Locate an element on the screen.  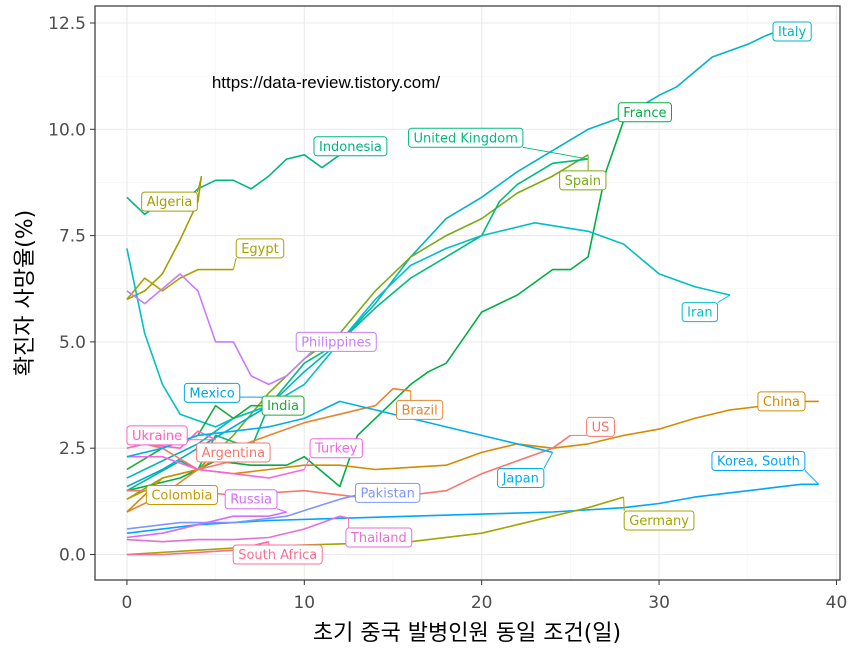
label-germany: Germany is located at coordinates (659, 514).